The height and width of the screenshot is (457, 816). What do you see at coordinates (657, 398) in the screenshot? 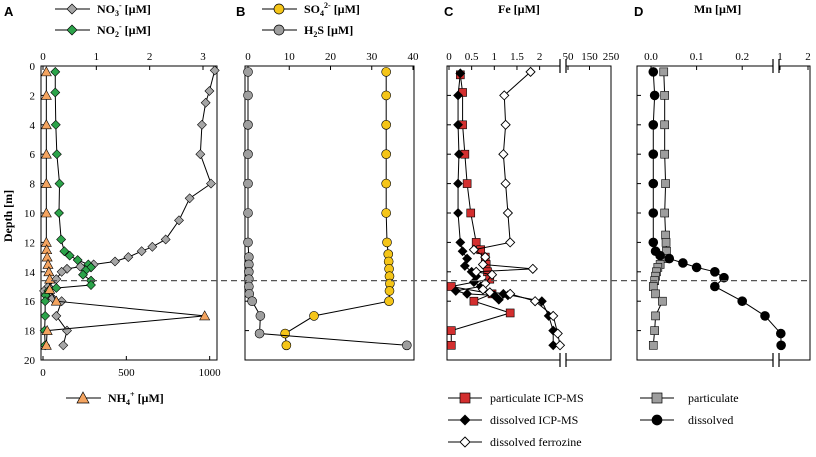
I see `legend-marker-mn-particulate` at bounding box center [657, 398].